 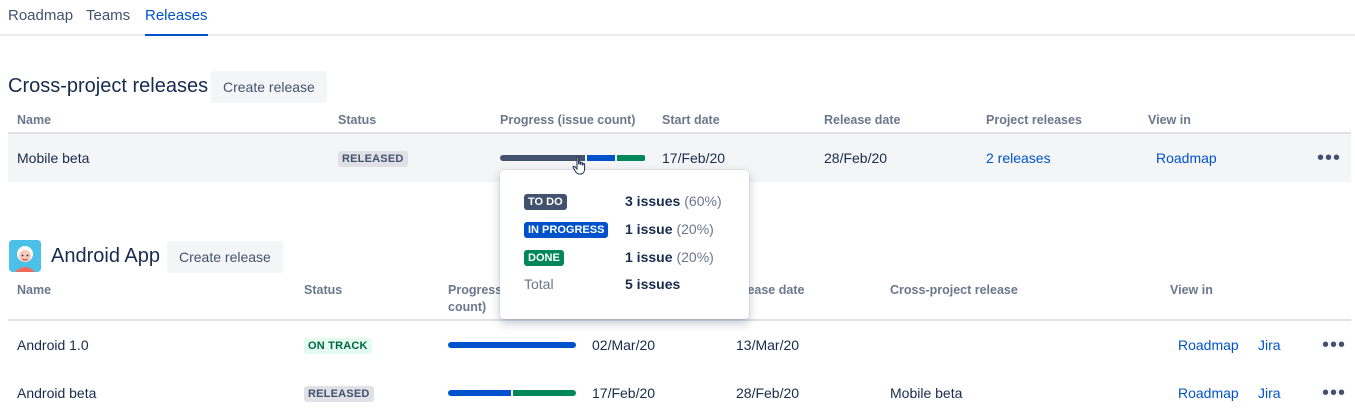 What do you see at coordinates (926, 393) in the screenshot?
I see `cross-project-release: Mobile beta` at bounding box center [926, 393].